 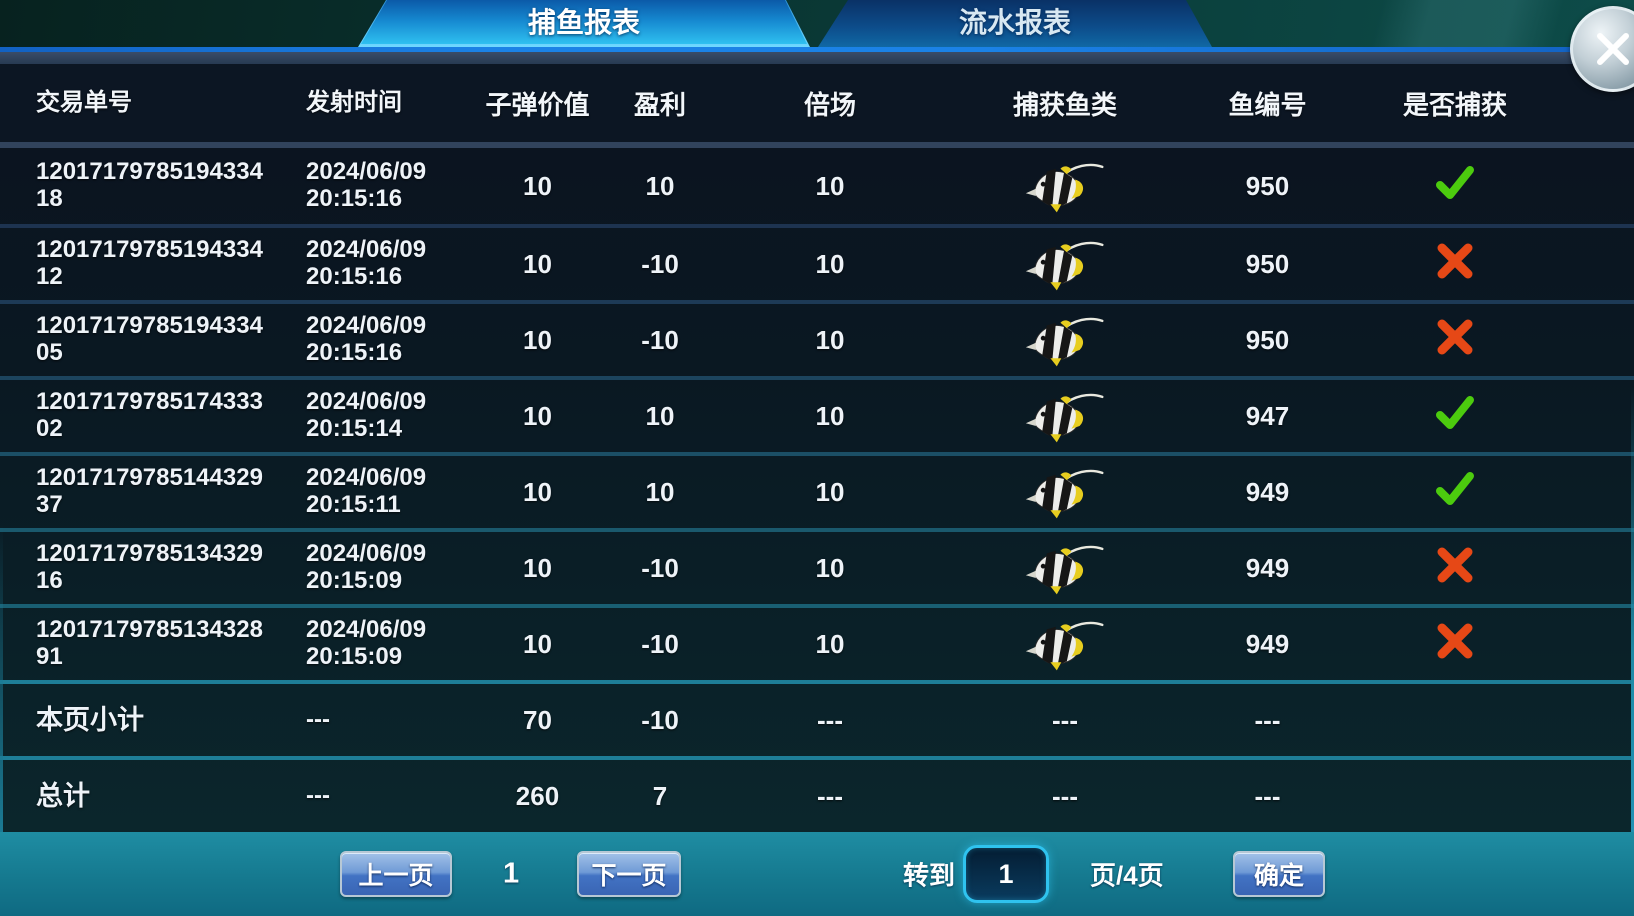 What do you see at coordinates (1064, 104) in the screenshot?
I see `header-caught-fish: 捕获鱼类` at bounding box center [1064, 104].